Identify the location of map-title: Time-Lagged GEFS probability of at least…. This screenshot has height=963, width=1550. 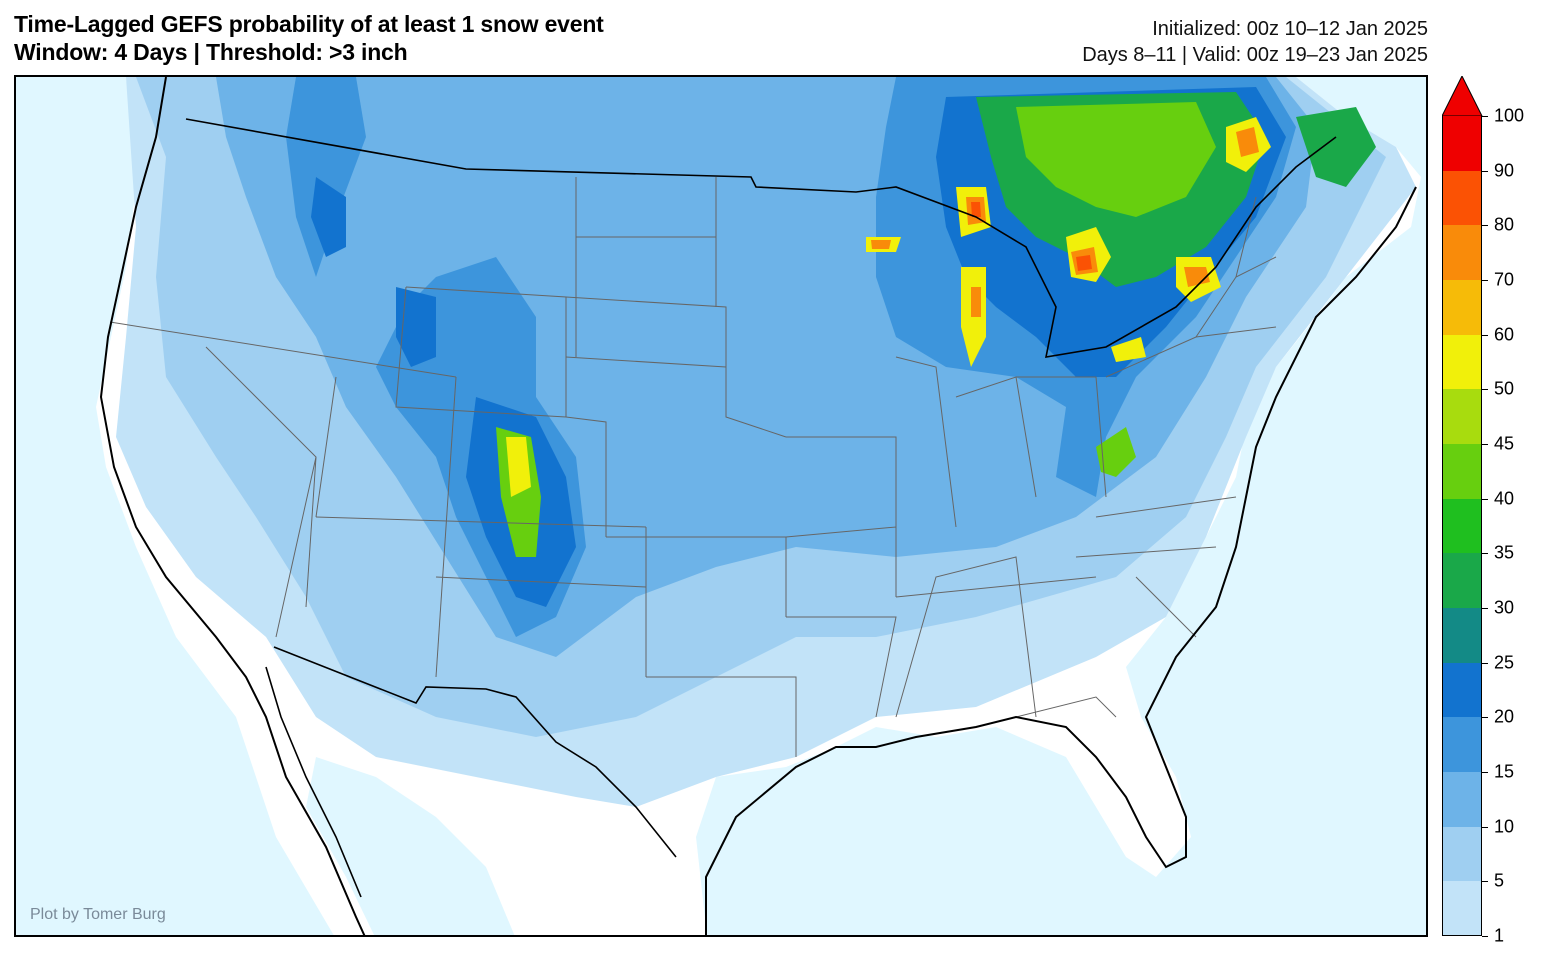
(309, 24).